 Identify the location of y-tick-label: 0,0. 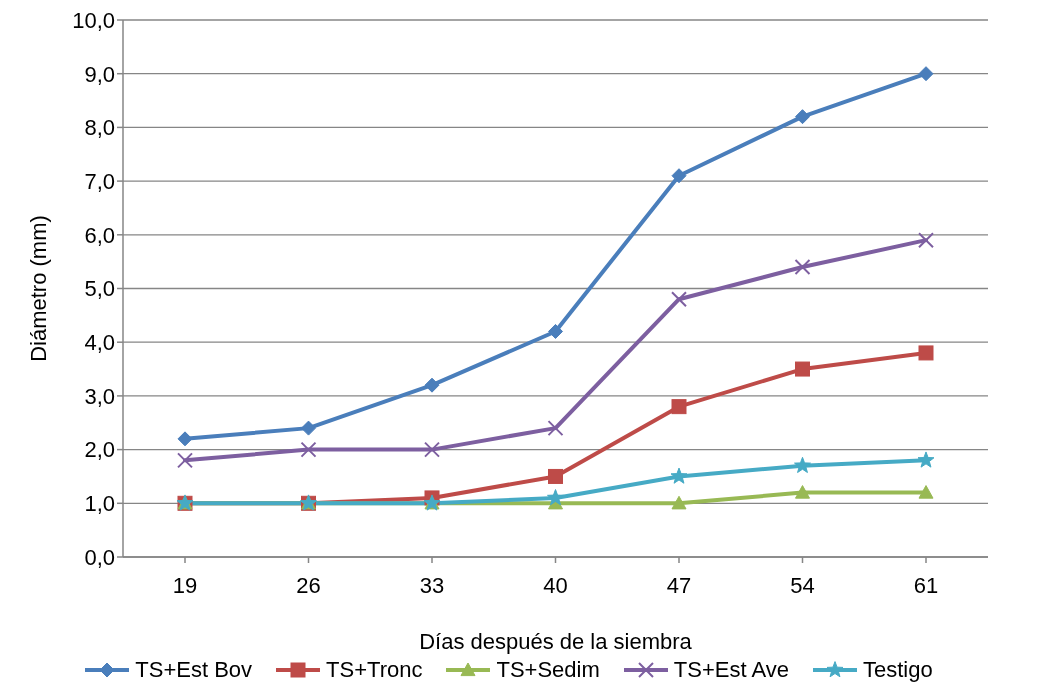
(99, 557).